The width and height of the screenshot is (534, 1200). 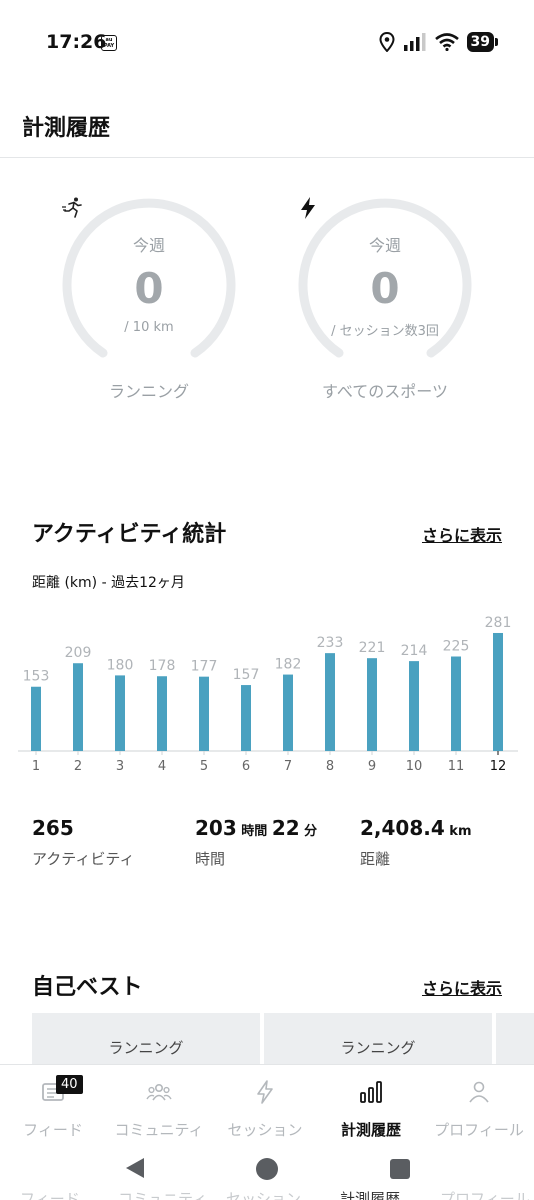 What do you see at coordinates (53, 1109) in the screenshot?
I see `nav-item-feed: フィード` at bounding box center [53, 1109].